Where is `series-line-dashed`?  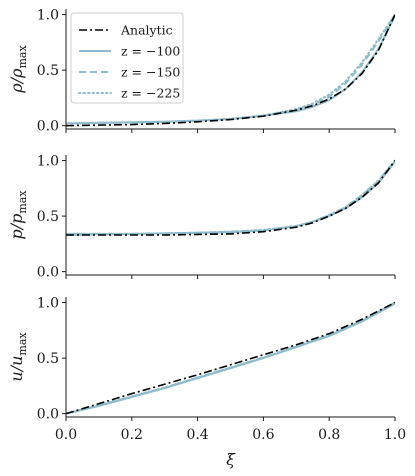 series-line-dashed is located at coordinates (230, 197).